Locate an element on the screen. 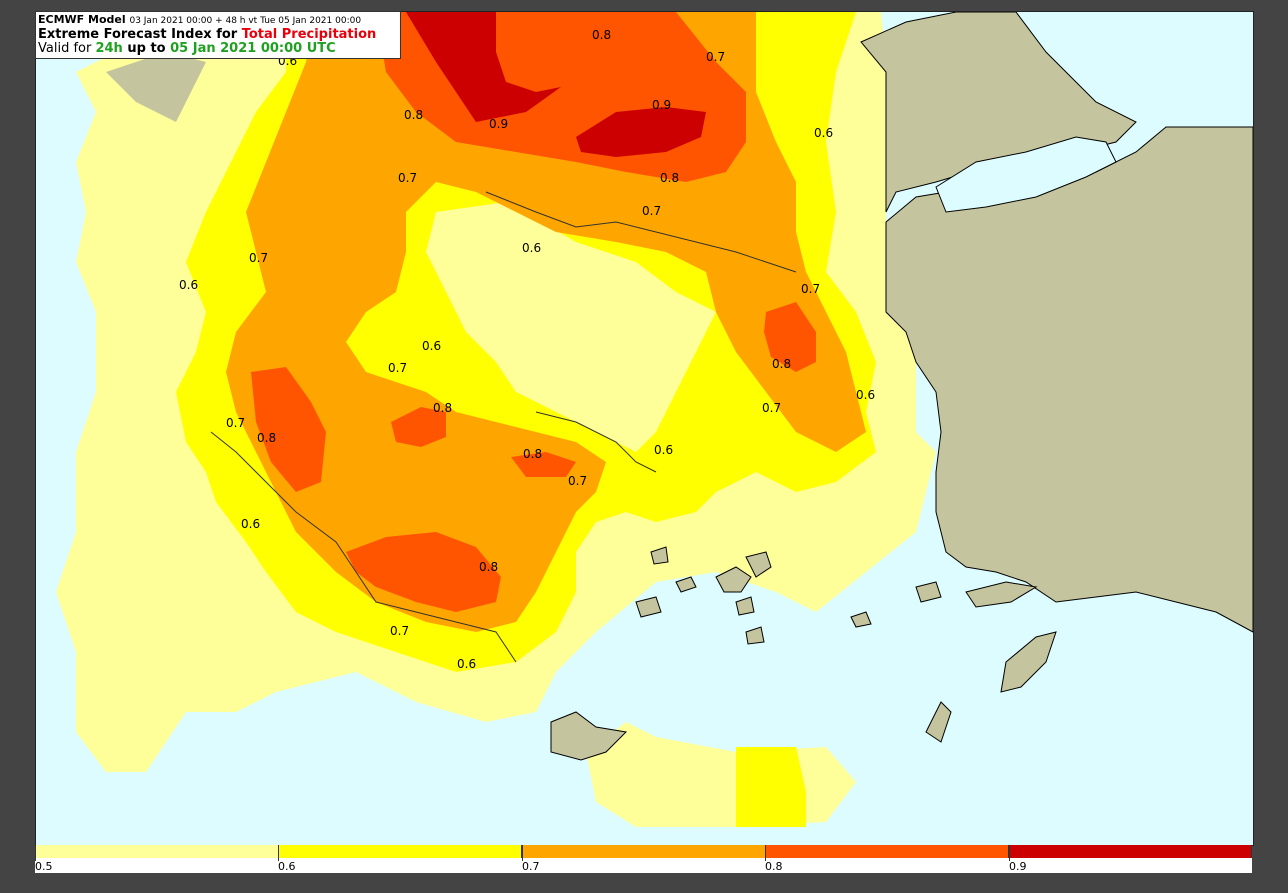 This screenshot has width=1288, height=893. colorbar-label-0.7: 0.7 is located at coordinates (531, 866).